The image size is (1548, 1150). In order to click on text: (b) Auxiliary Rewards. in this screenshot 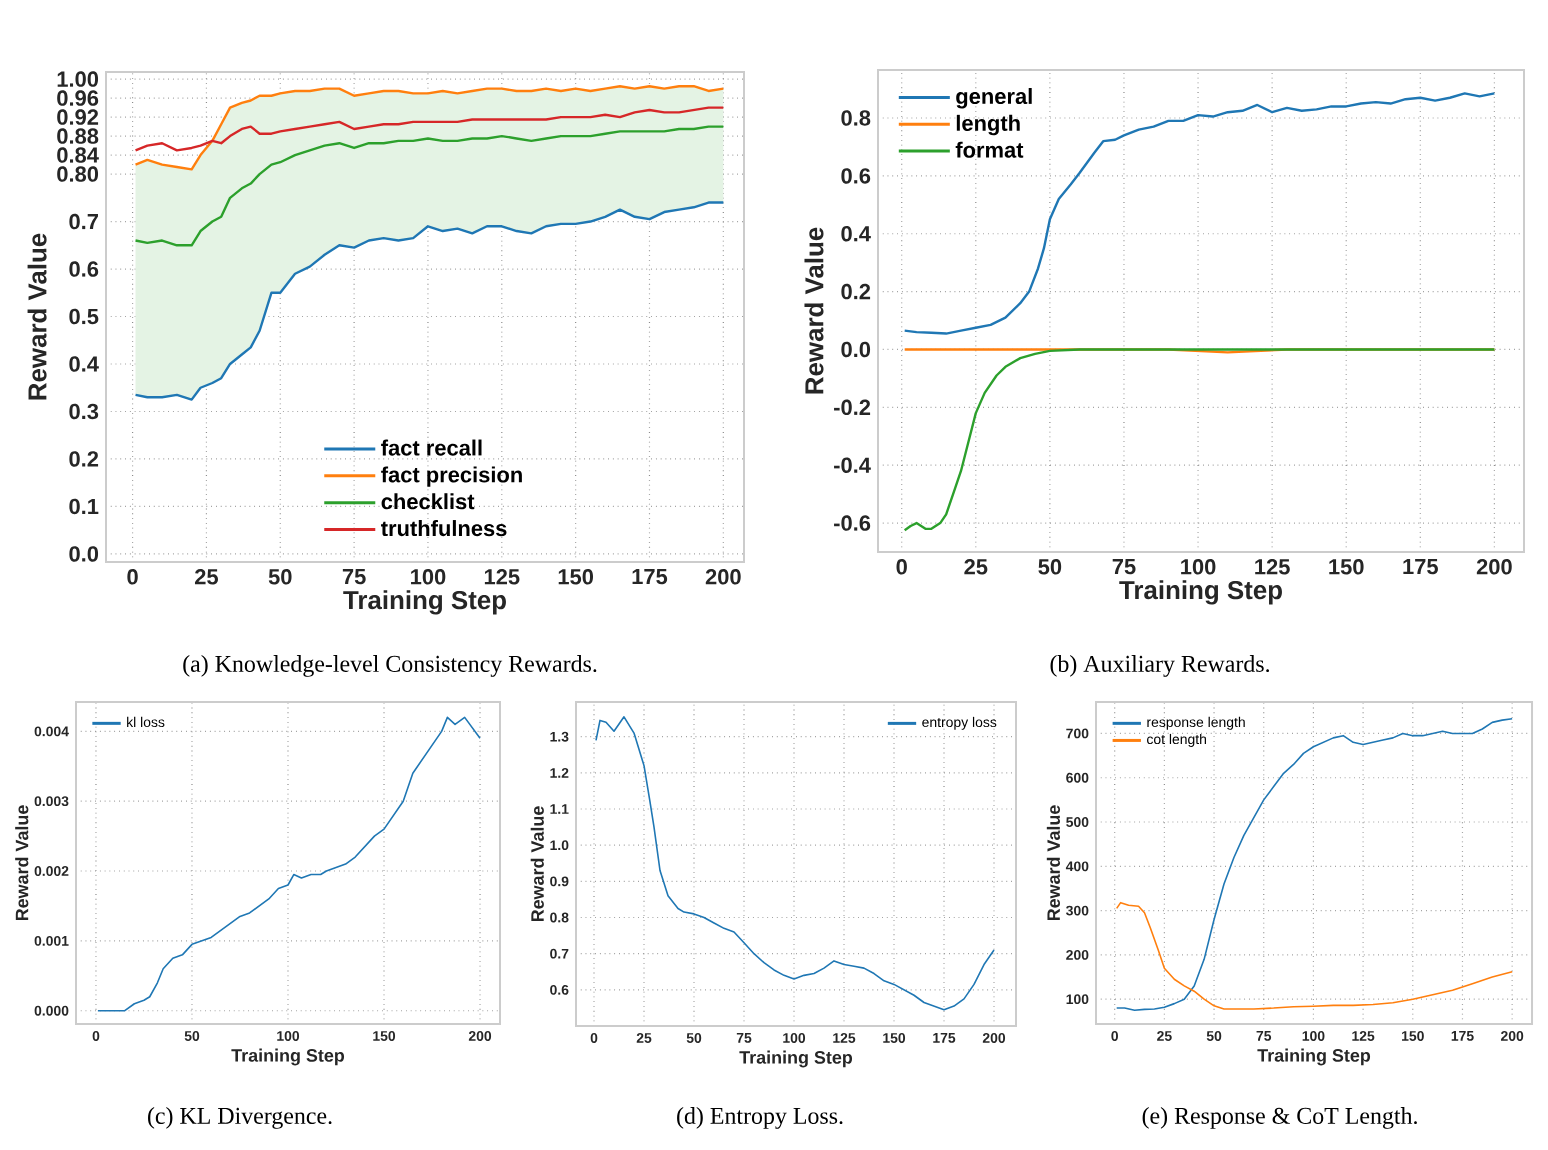, I will do `click(1160, 666)`.